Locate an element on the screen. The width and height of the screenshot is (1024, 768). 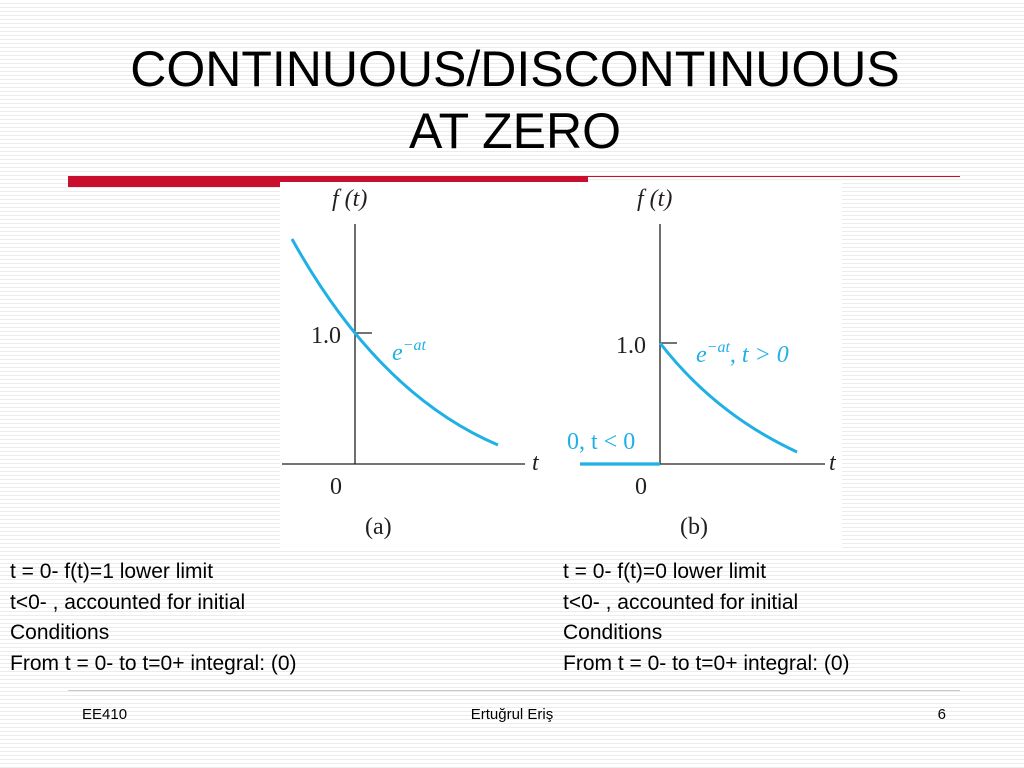
panel-b-x-label: t is located at coordinates (833, 463).